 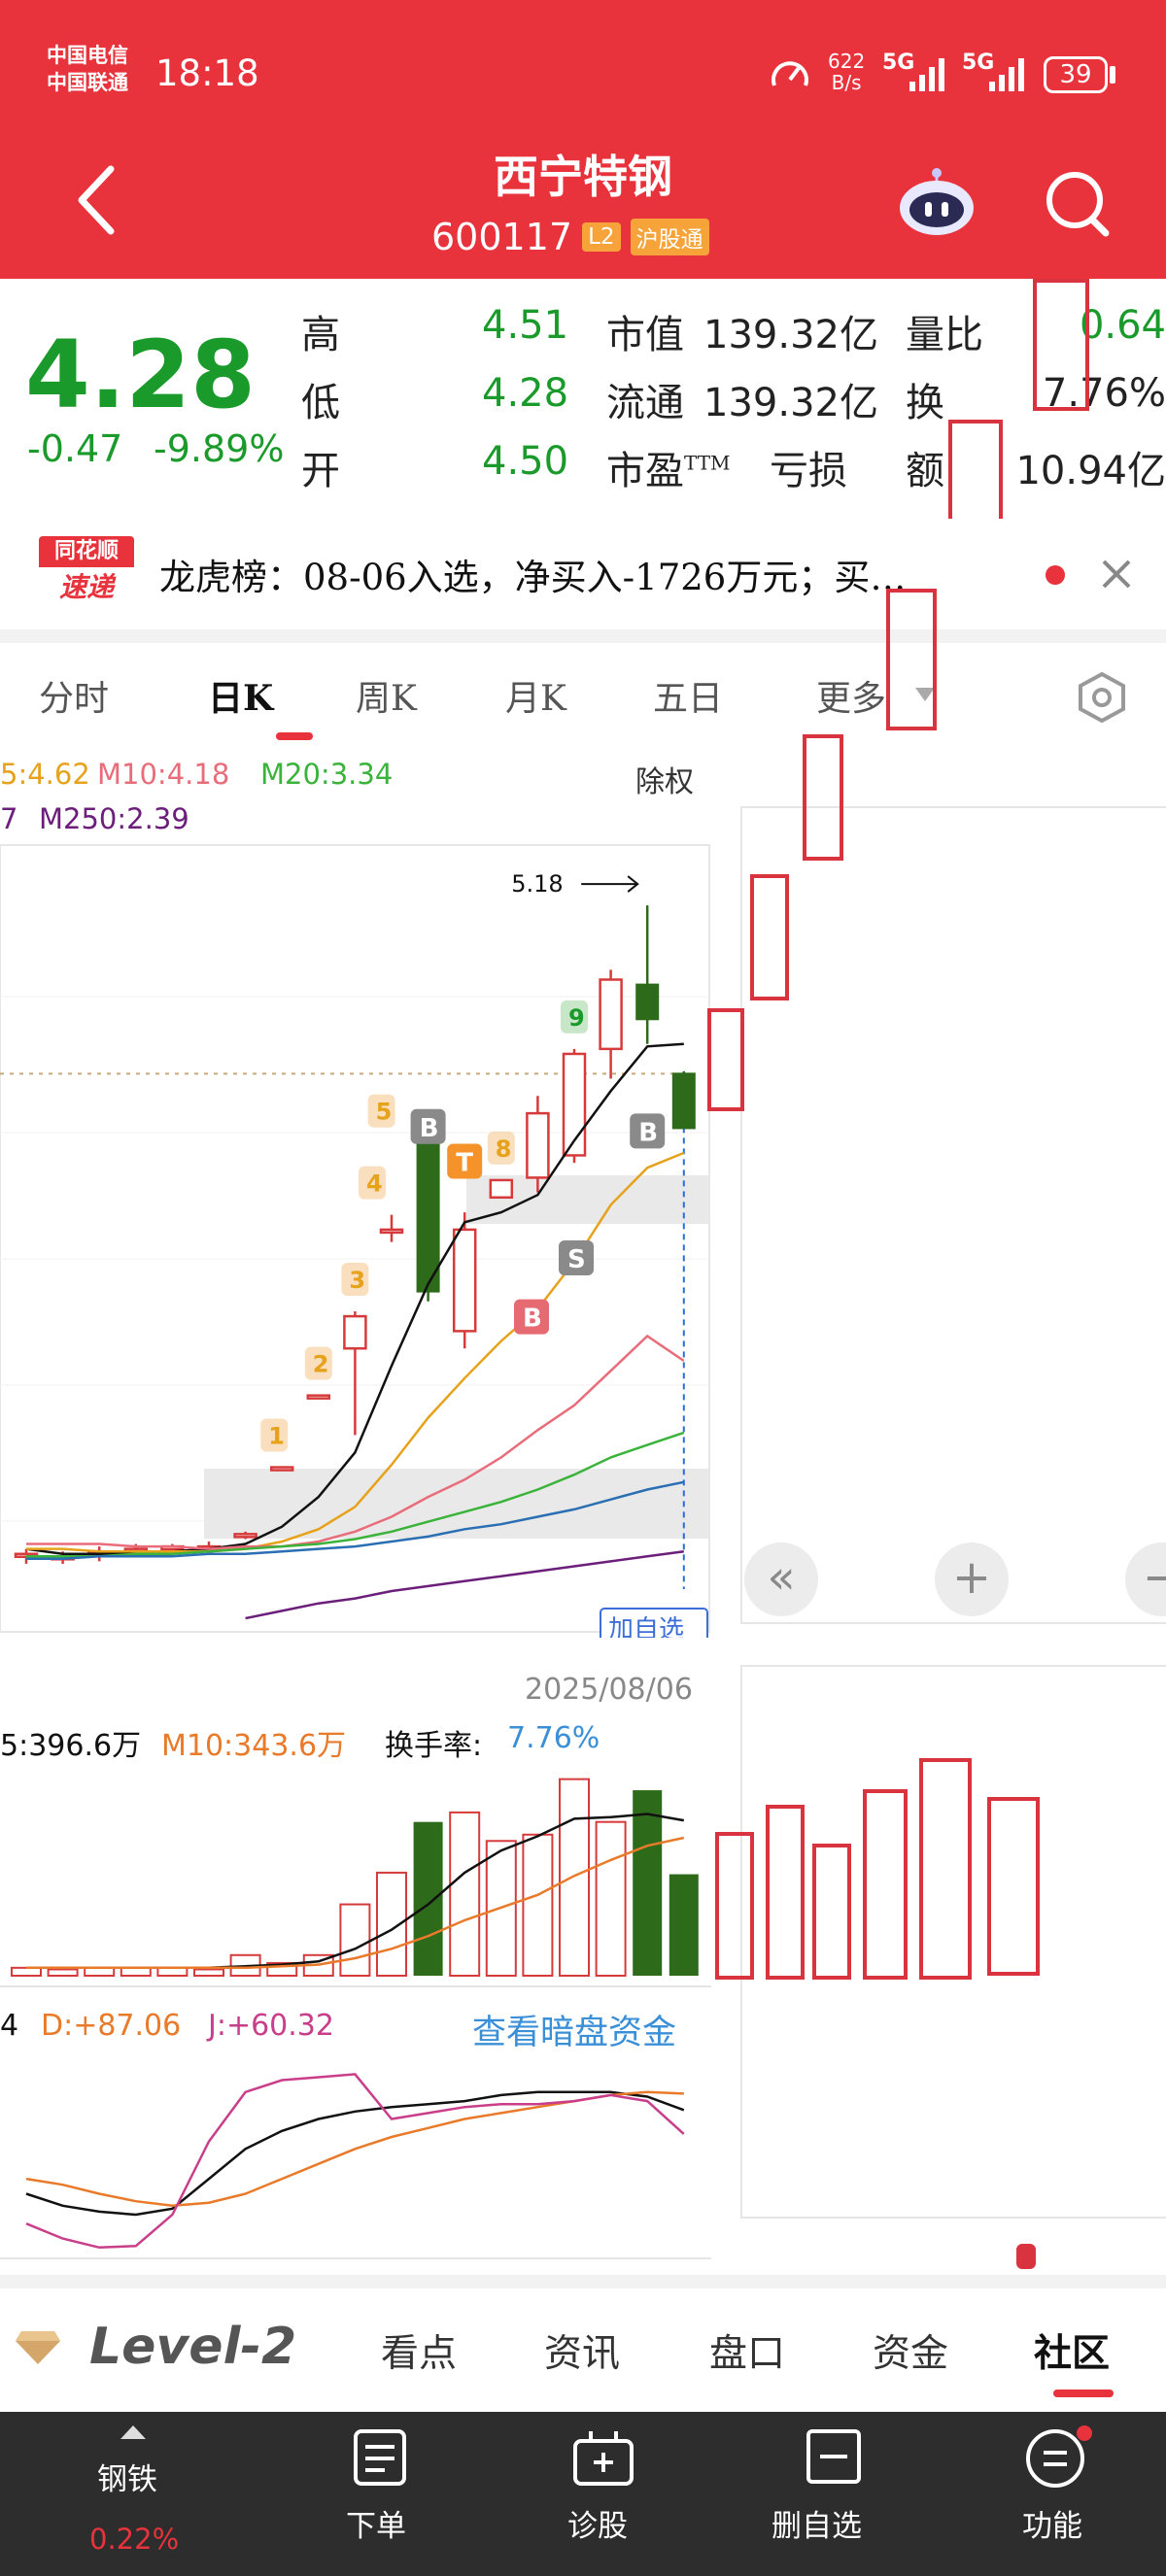 What do you see at coordinates (464, 1162) in the screenshot?
I see `take-marker-text: T` at bounding box center [464, 1162].